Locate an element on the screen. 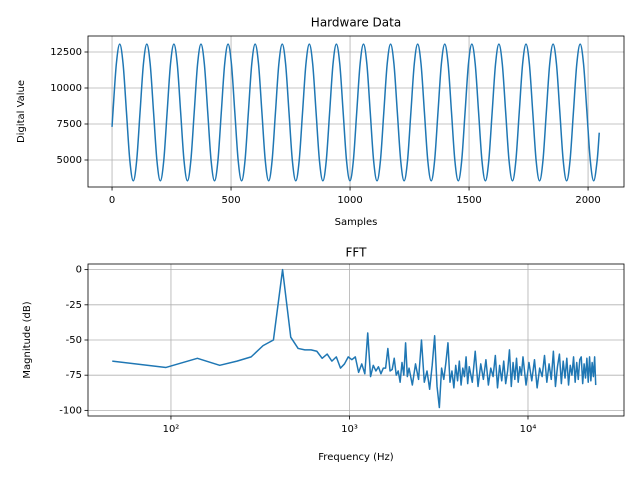 Image resolution: width=640 pixels, height=480 pixels. x-tick-label: 10² is located at coordinates (171, 429).